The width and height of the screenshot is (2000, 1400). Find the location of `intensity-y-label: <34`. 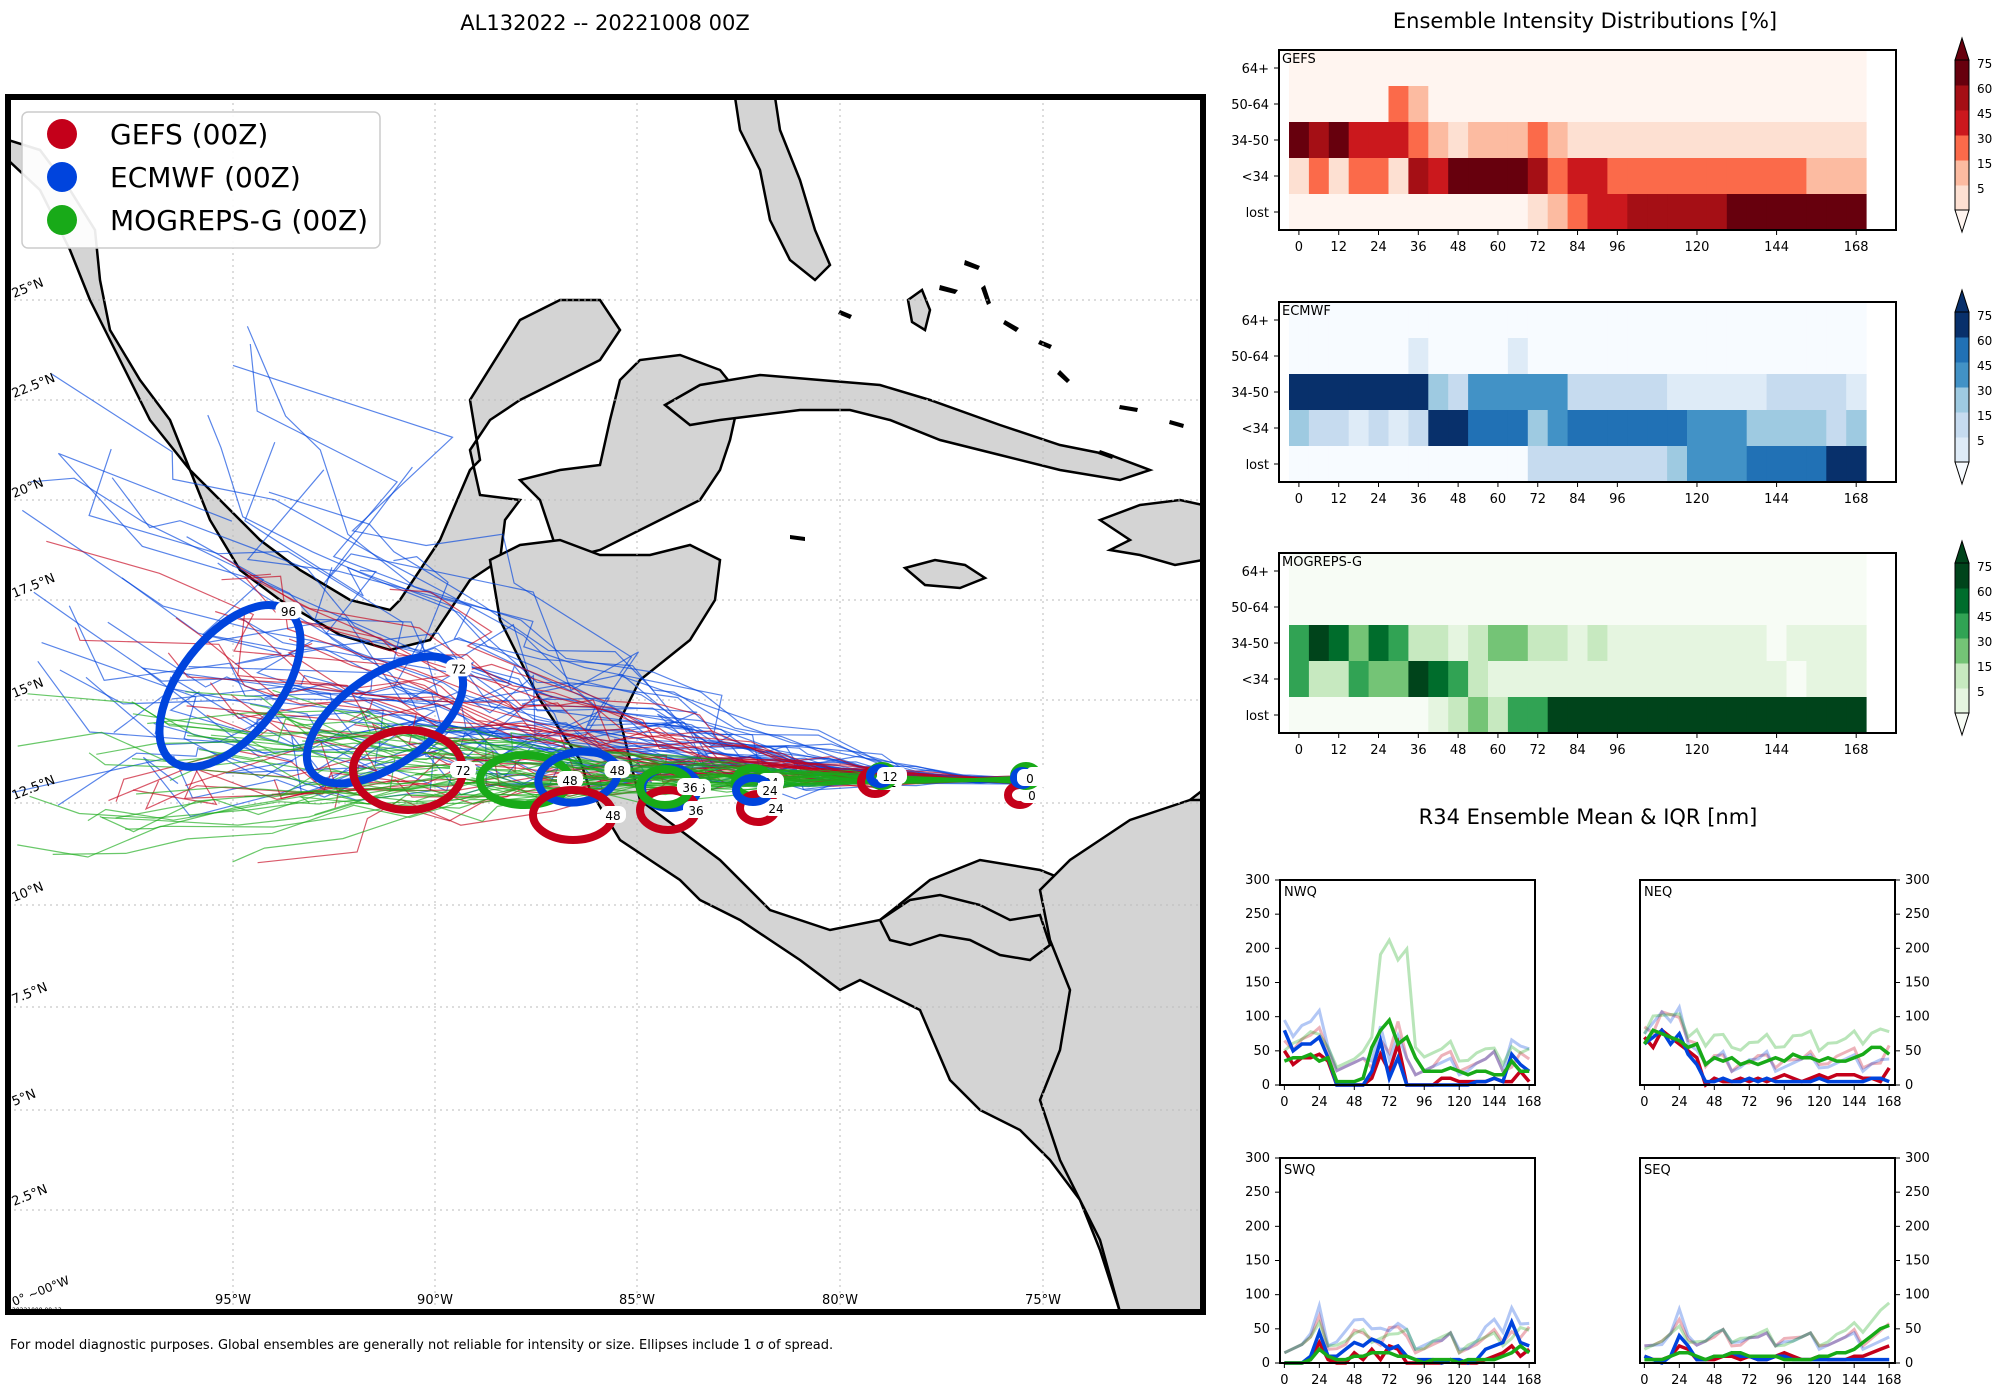

intensity-y-label: <34 is located at coordinates (1255, 177).